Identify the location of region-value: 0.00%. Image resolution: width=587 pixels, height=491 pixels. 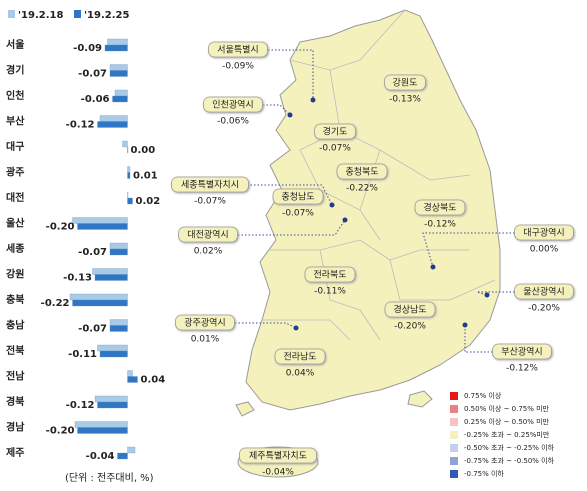
(544, 250).